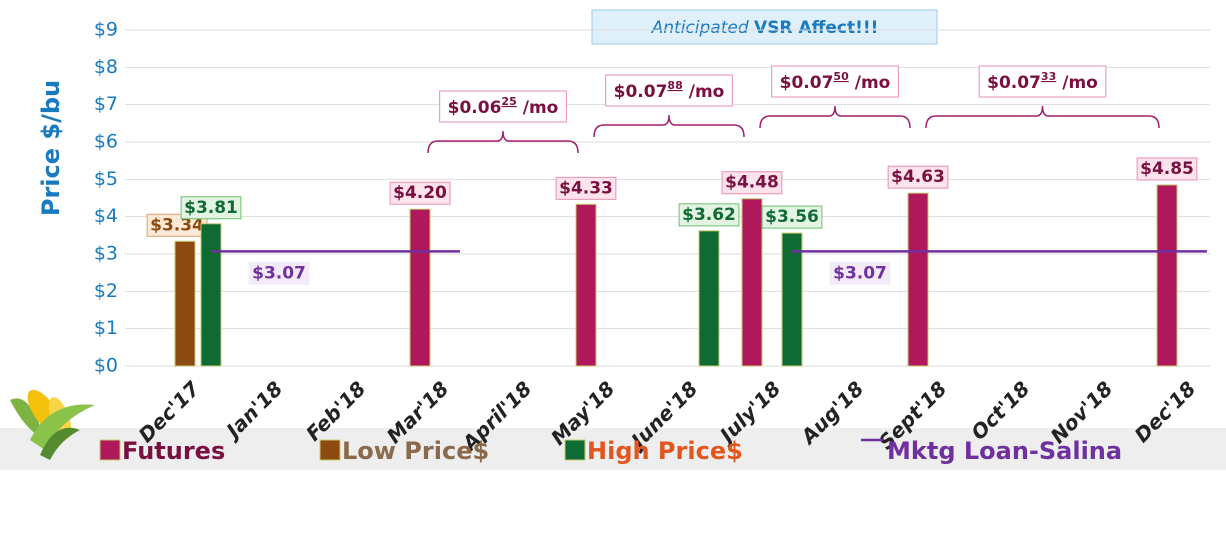 This screenshot has height=535, width=1226. Describe the element at coordinates (51, 148) in the screenshot. I see `y-axis-title: Price $/bu` at that location.